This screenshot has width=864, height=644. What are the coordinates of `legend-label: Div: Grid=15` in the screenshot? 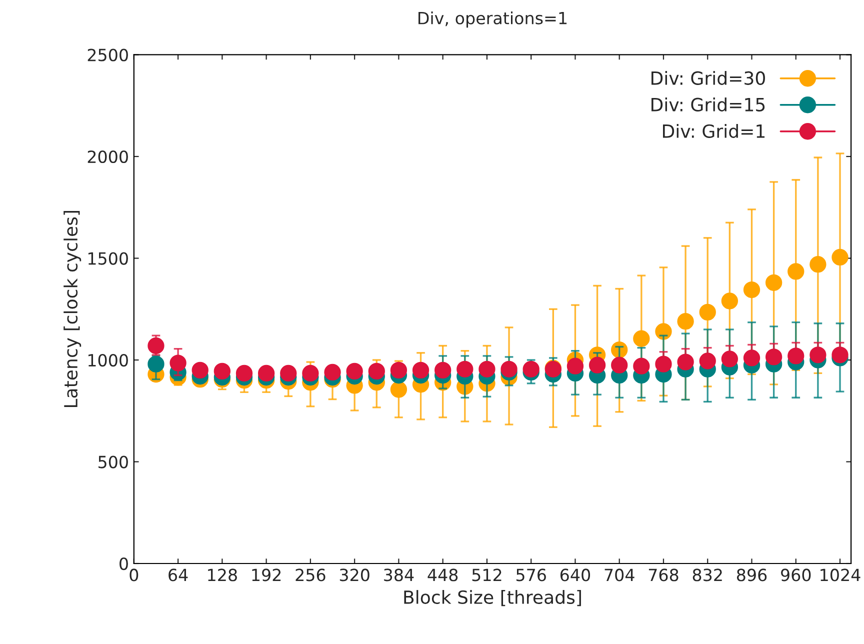 It's located at (708, 104).